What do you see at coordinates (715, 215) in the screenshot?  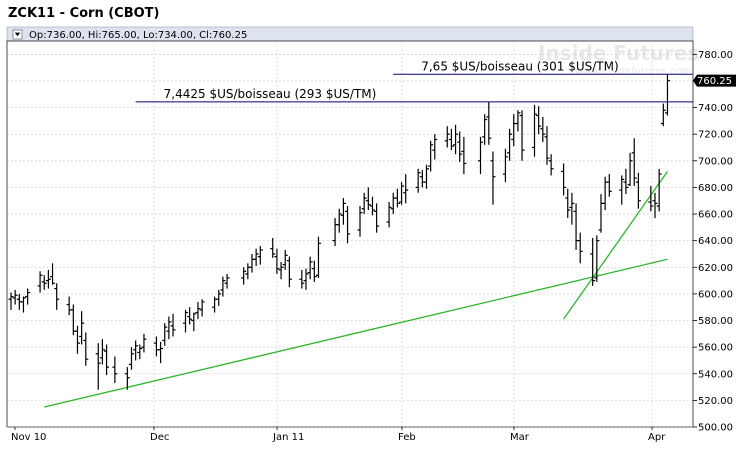 I see `y-tick-label: 660.00` at bounding box center [715, 215].